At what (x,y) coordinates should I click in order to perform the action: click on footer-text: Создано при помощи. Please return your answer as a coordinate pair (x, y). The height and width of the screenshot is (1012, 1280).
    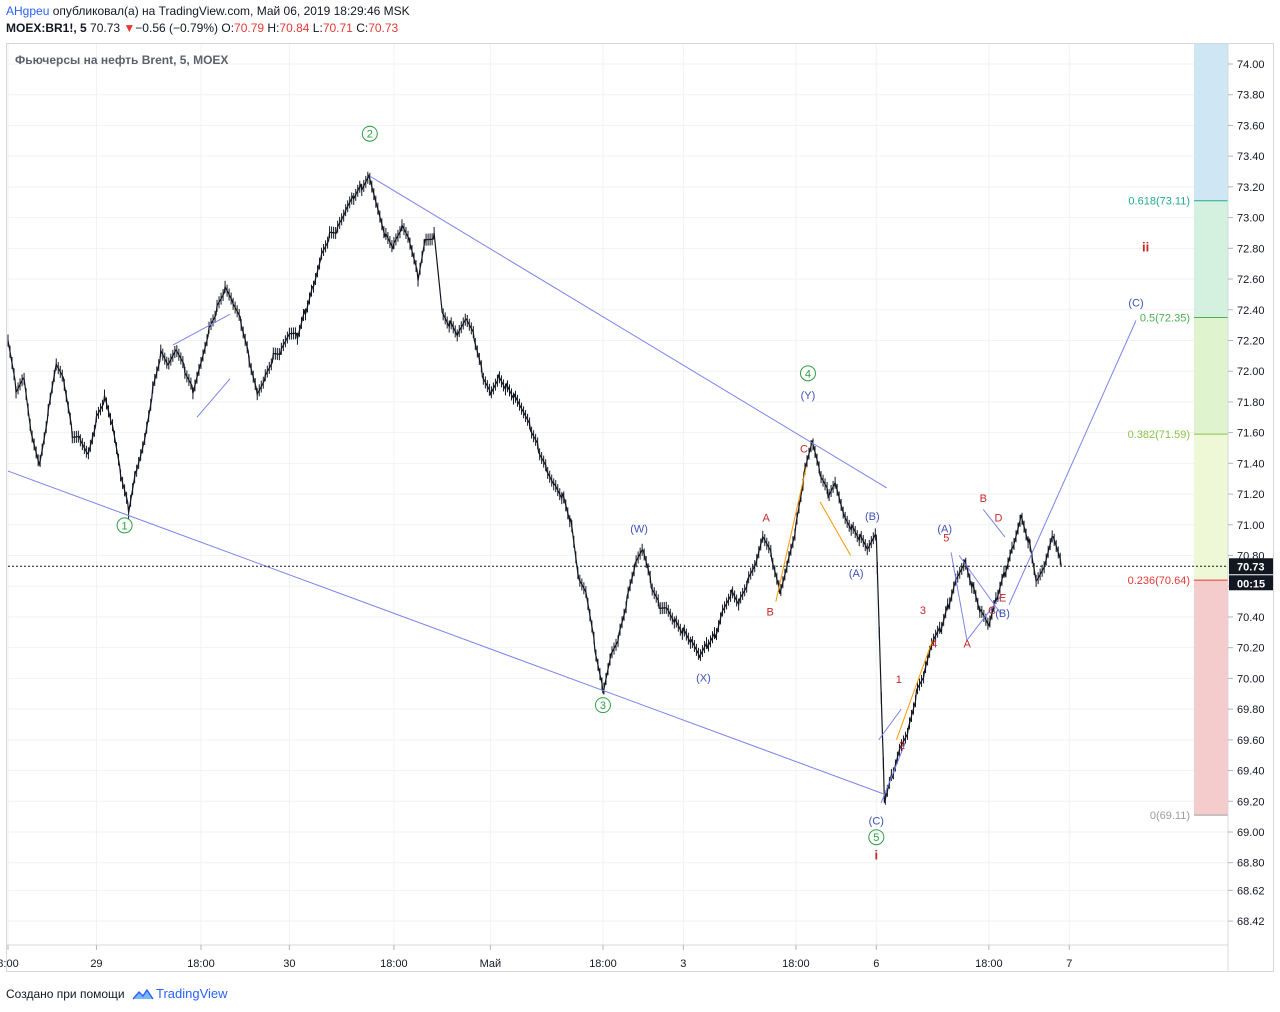
    Looking at the image, I should click on (65, 994).